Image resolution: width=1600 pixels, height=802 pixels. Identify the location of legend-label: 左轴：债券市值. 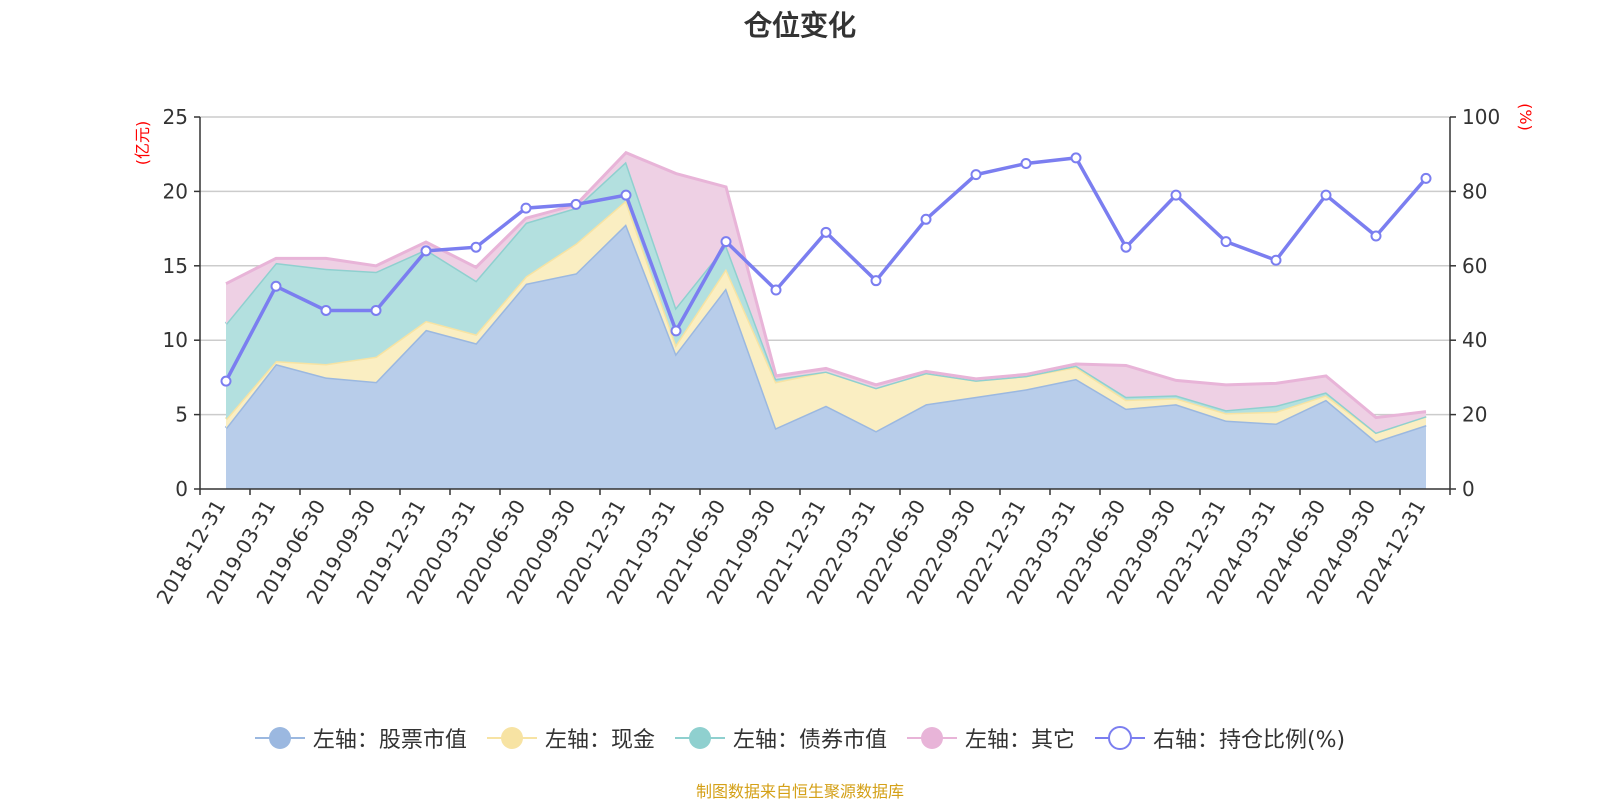
(809, 740).